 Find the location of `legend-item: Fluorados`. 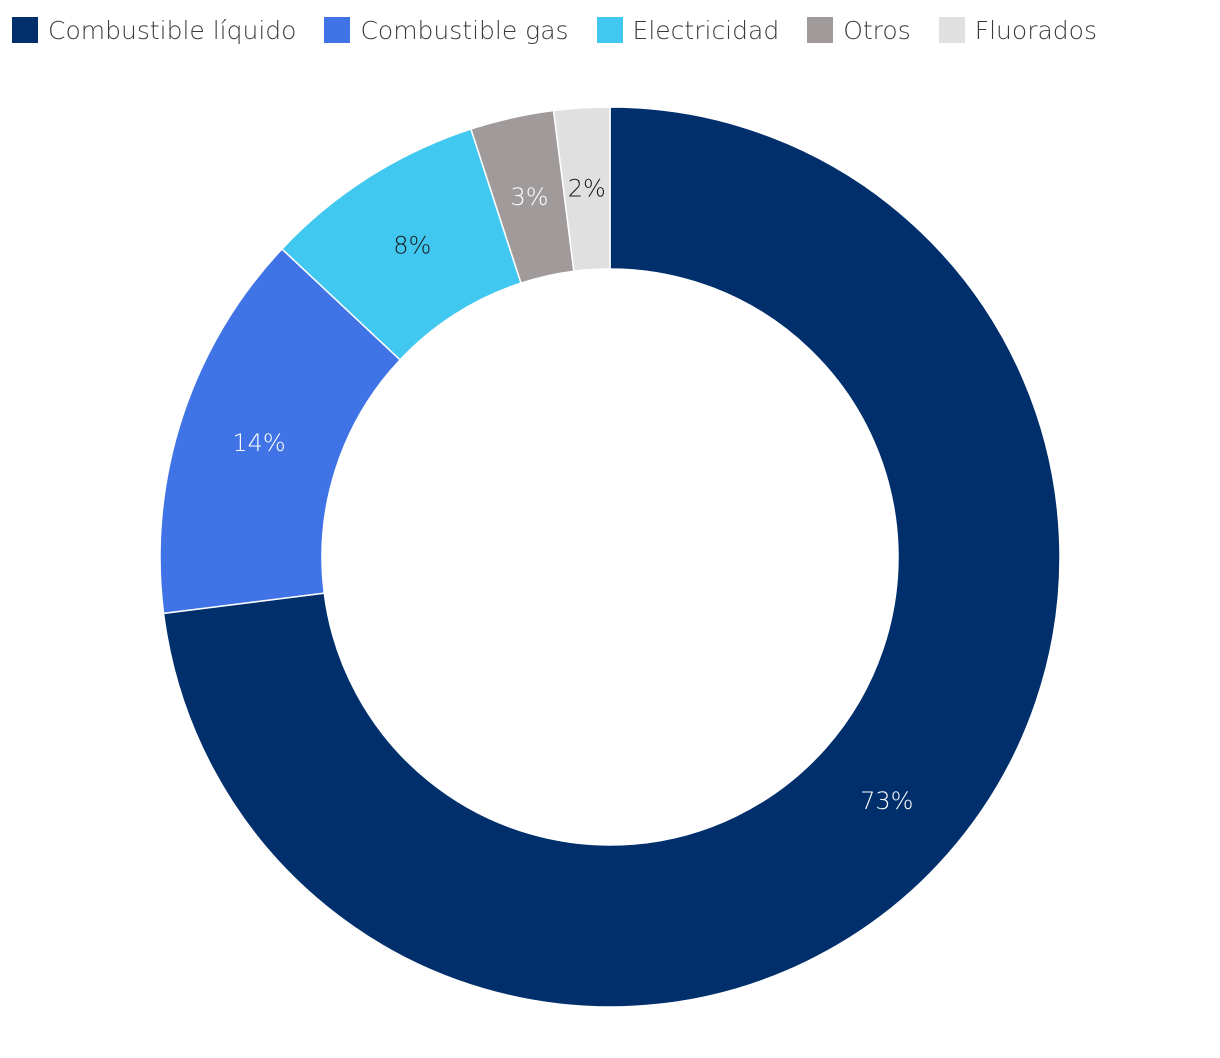

legend-item: Fluorados is located at coordinates (1017, 30).